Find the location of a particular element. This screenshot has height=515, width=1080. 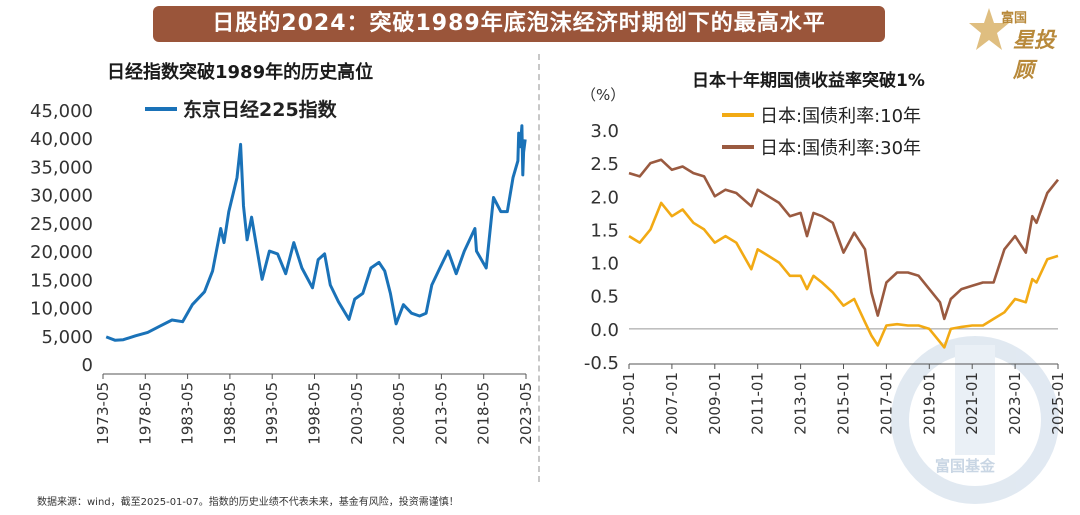

y-tick-label: 3.0 is located at coordinates (604, 131).